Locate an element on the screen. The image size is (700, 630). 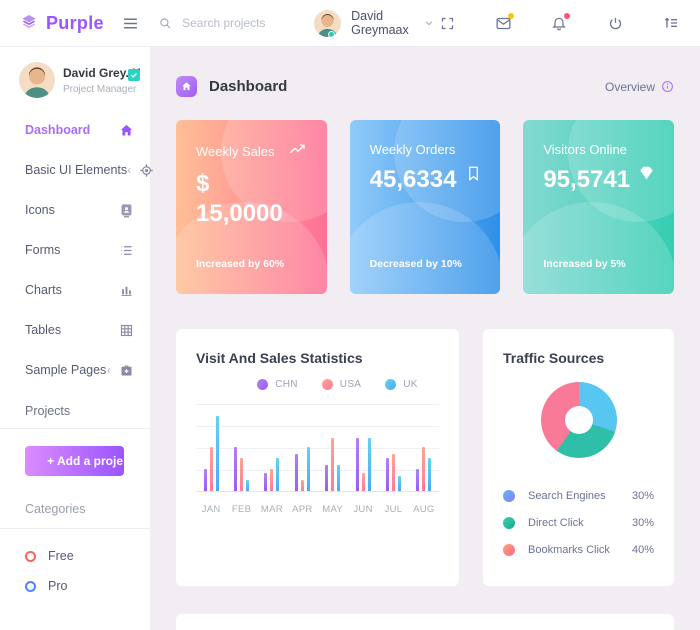
overview-link: Overview is located at coordinates (639, 87).